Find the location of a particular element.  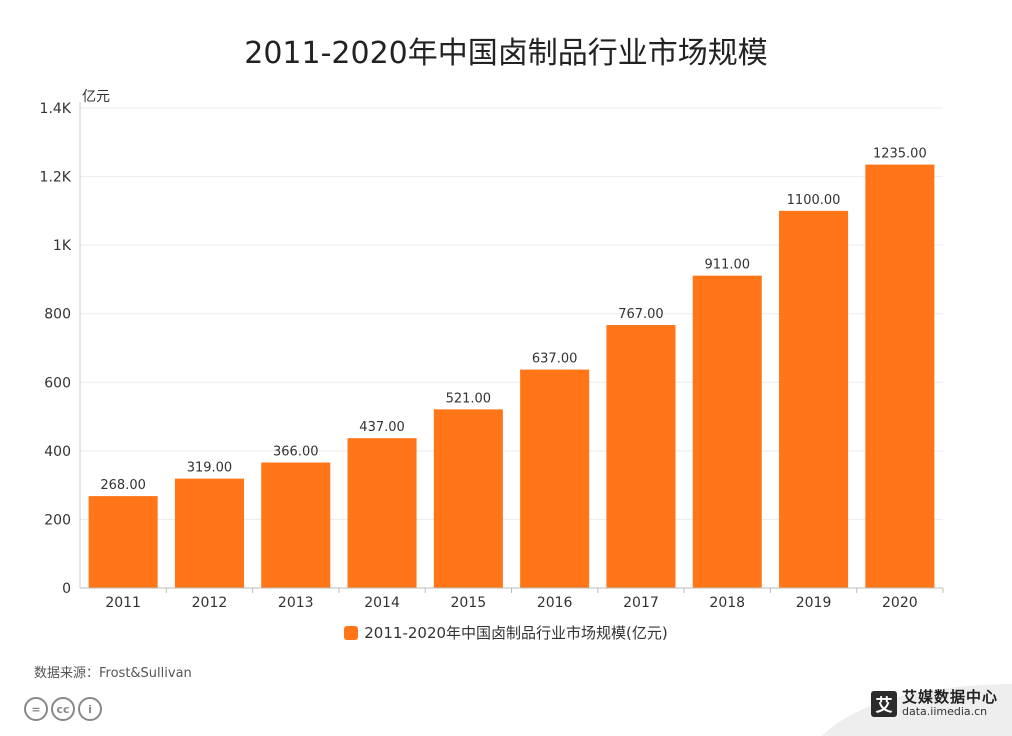

bar-value-label: 767.00 is located at coordinates (641, 314).